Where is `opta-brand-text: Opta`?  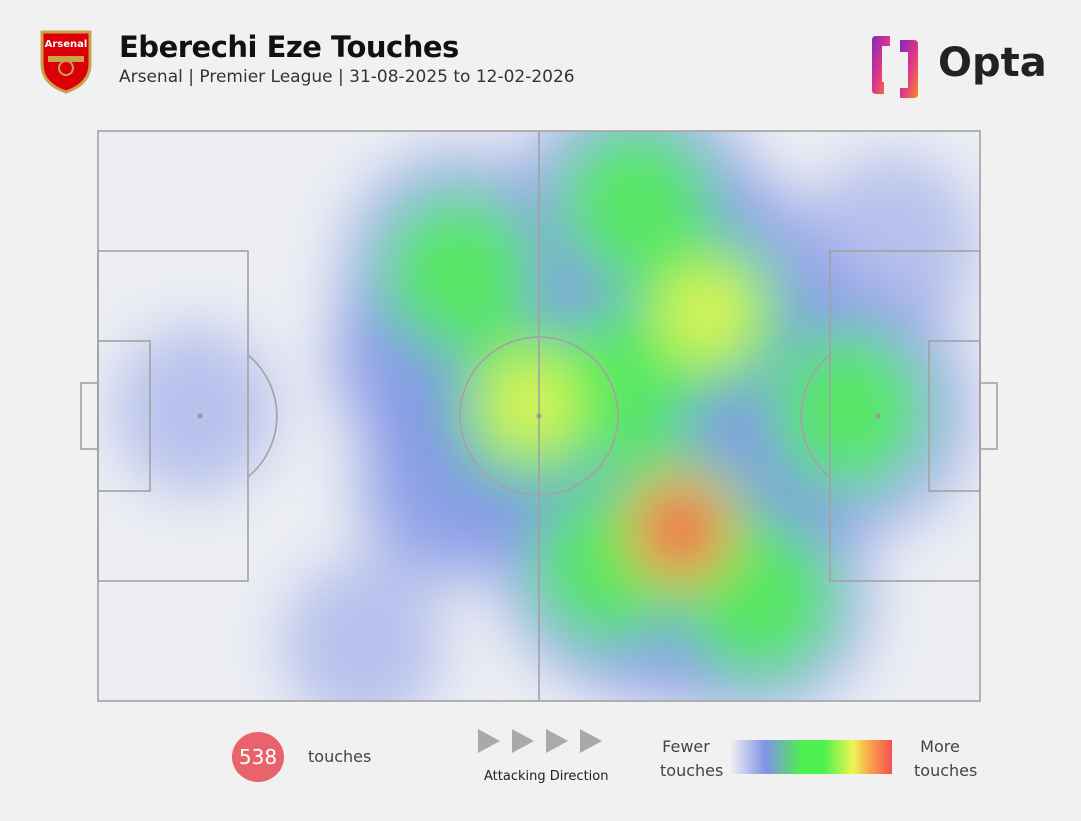 opta-brand-text: Opta is located at coordinates (992, 63).